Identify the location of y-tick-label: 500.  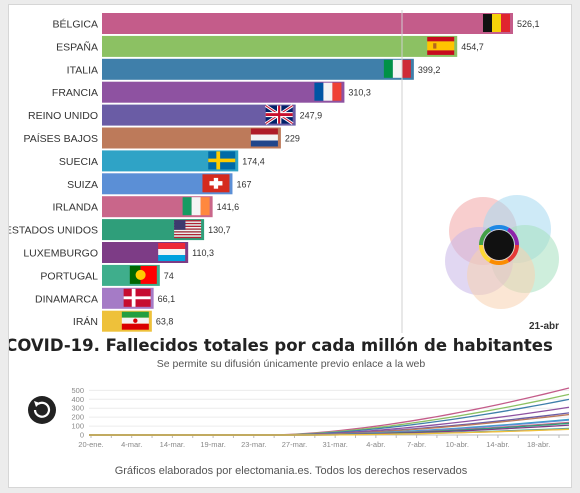
(77, 390).